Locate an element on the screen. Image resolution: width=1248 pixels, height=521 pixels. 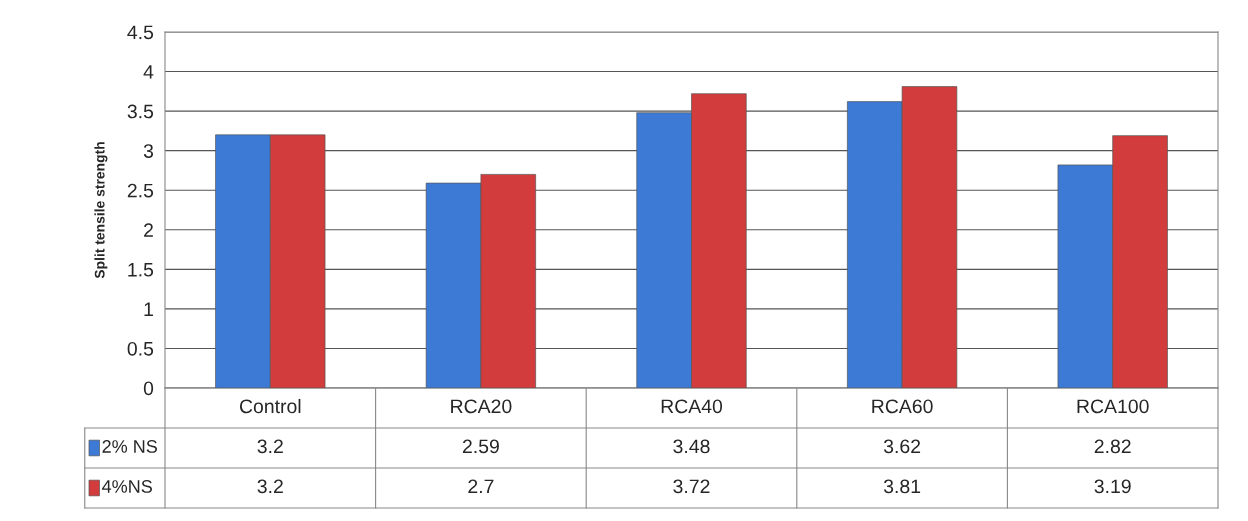
legend-label: 4%NS is located at coordinates (127, 486).